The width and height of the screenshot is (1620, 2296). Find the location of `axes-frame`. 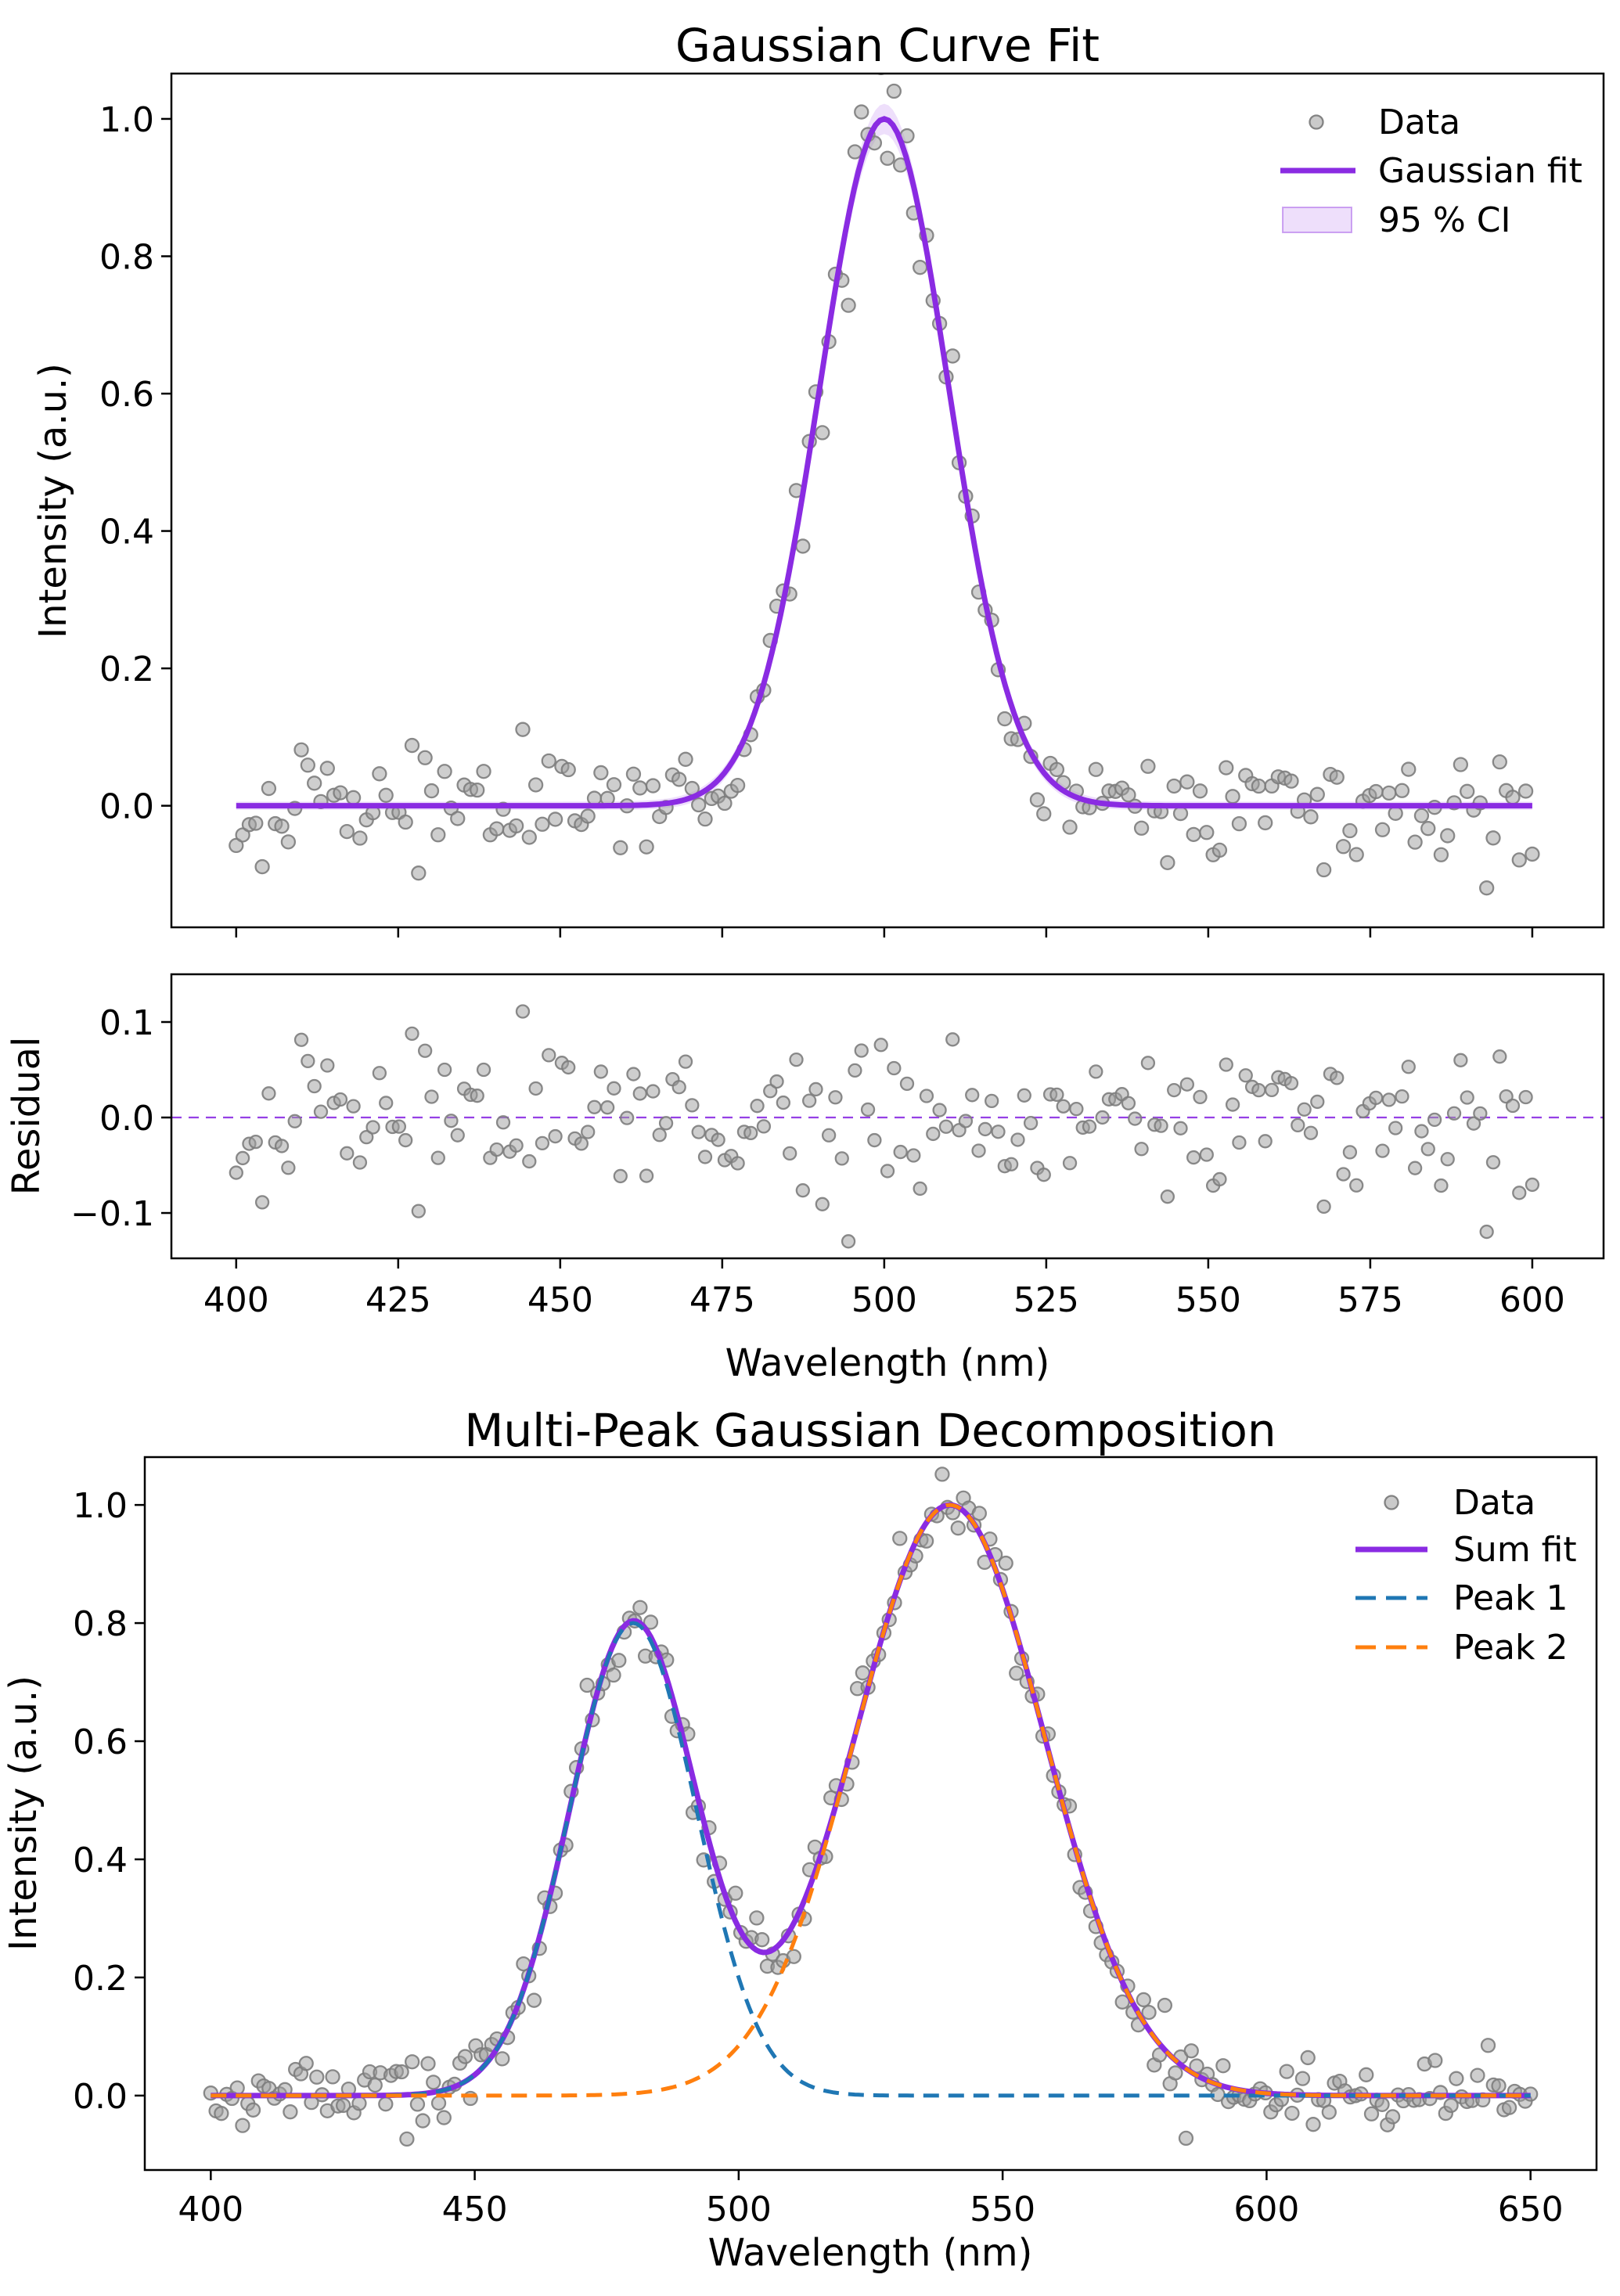

axes-frame is located at coordinates (887, 1116).